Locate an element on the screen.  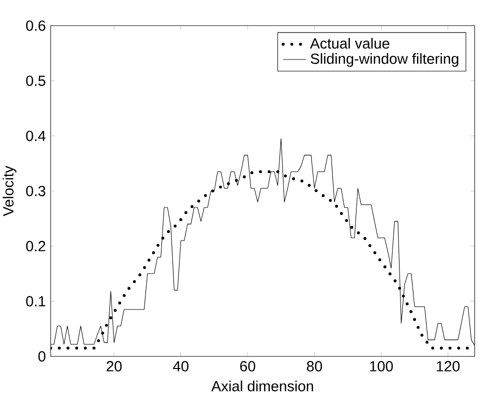
y-tick-label: 0.6 is located at coordinates (36, 25).